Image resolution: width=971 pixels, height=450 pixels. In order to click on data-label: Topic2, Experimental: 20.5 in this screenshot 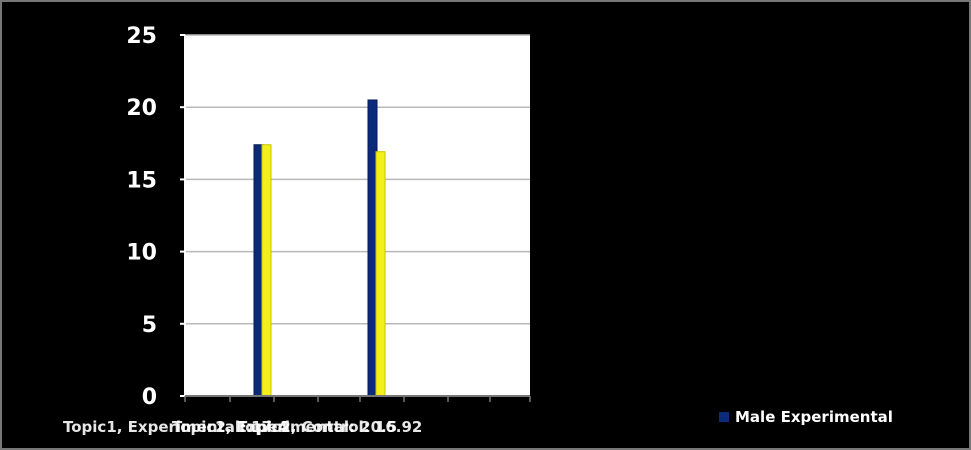, I will do `click(284, 427)`.